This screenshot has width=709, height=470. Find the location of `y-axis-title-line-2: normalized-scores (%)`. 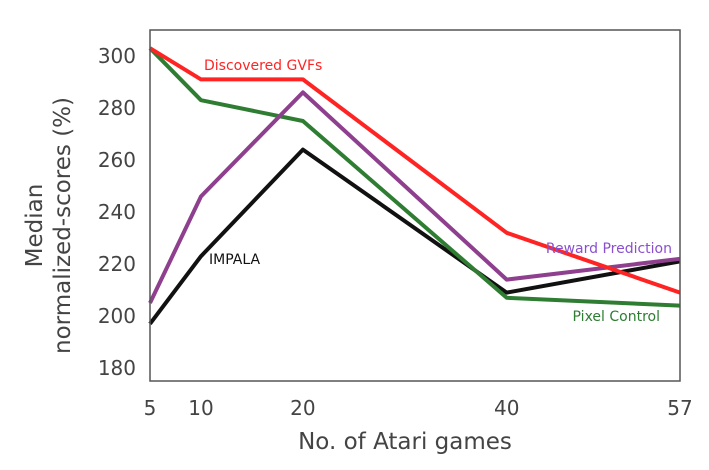

y-axis-title-line-2: normalized-scores (%) is located at coordinates (63, 225).